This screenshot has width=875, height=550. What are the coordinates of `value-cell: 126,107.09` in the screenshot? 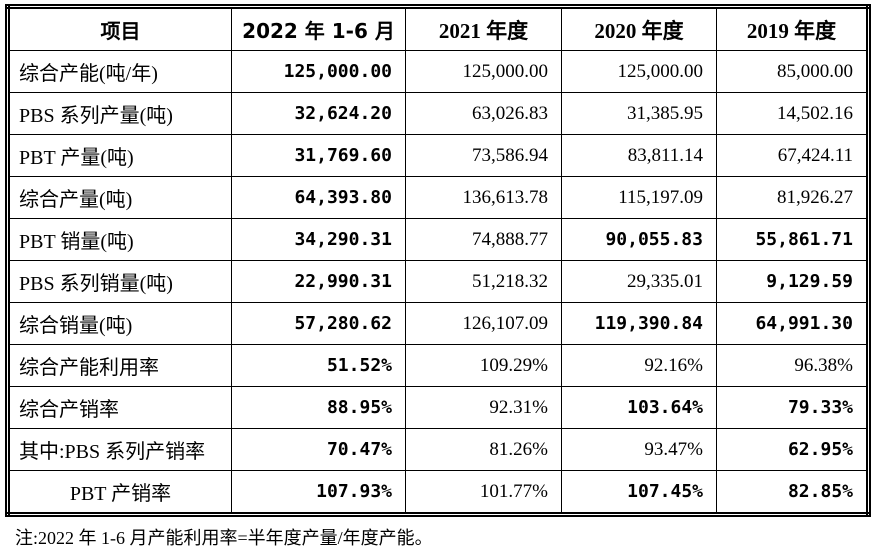 It's located at (483, 323).